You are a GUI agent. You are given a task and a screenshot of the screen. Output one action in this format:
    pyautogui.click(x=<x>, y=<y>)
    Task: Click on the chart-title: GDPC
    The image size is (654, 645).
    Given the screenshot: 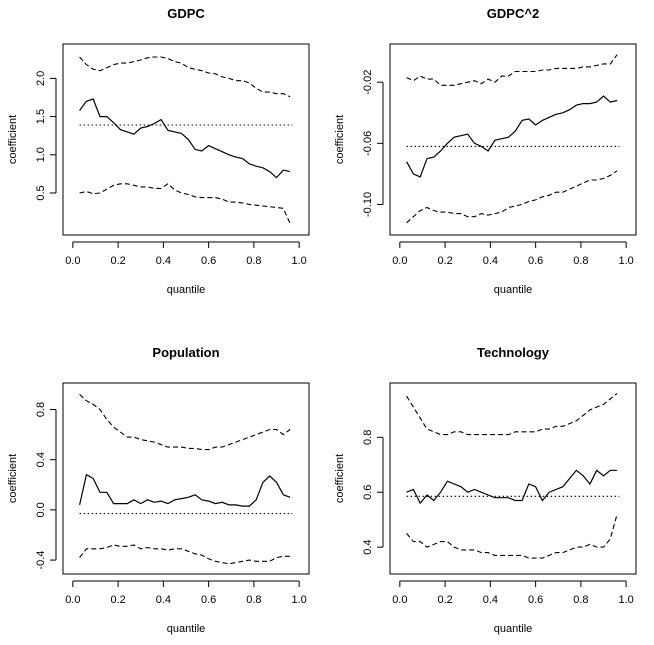 What is the action you would take?
    pyautogui.click(x=186, y=13)
    